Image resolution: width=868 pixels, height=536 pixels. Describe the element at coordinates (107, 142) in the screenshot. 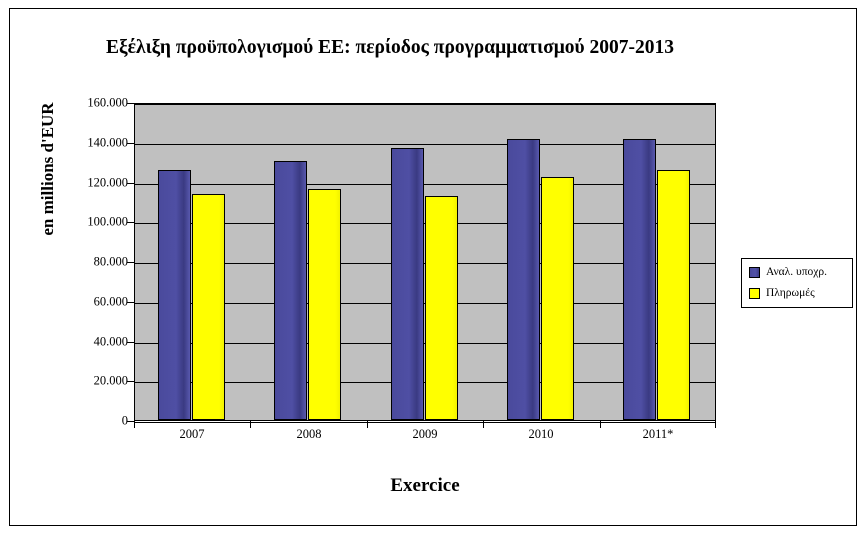

I see `y-axis-tick-label: 140.000` at that location.